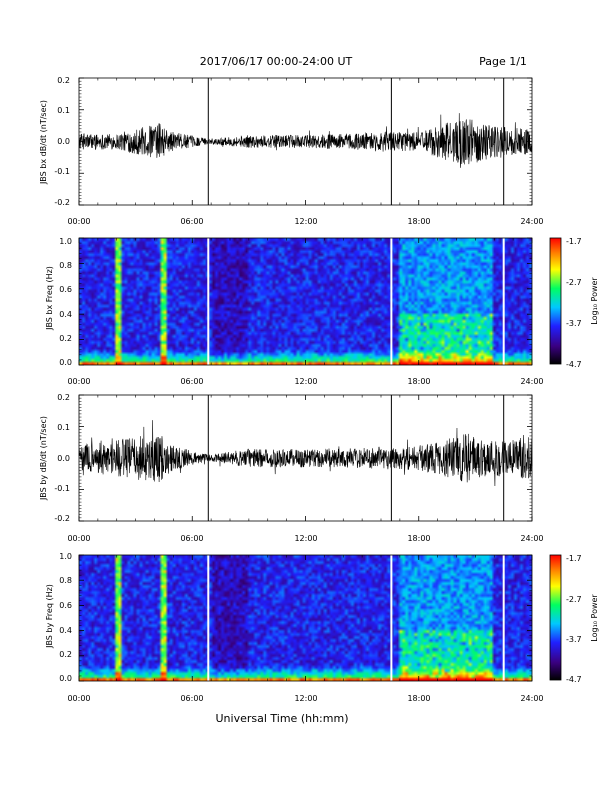  What do you see at coordinates (49, 298) in the screenshot?
I see `bx-freq-ylabel: JBS bx Freq (Hz)` at bounding box center [49, 298].